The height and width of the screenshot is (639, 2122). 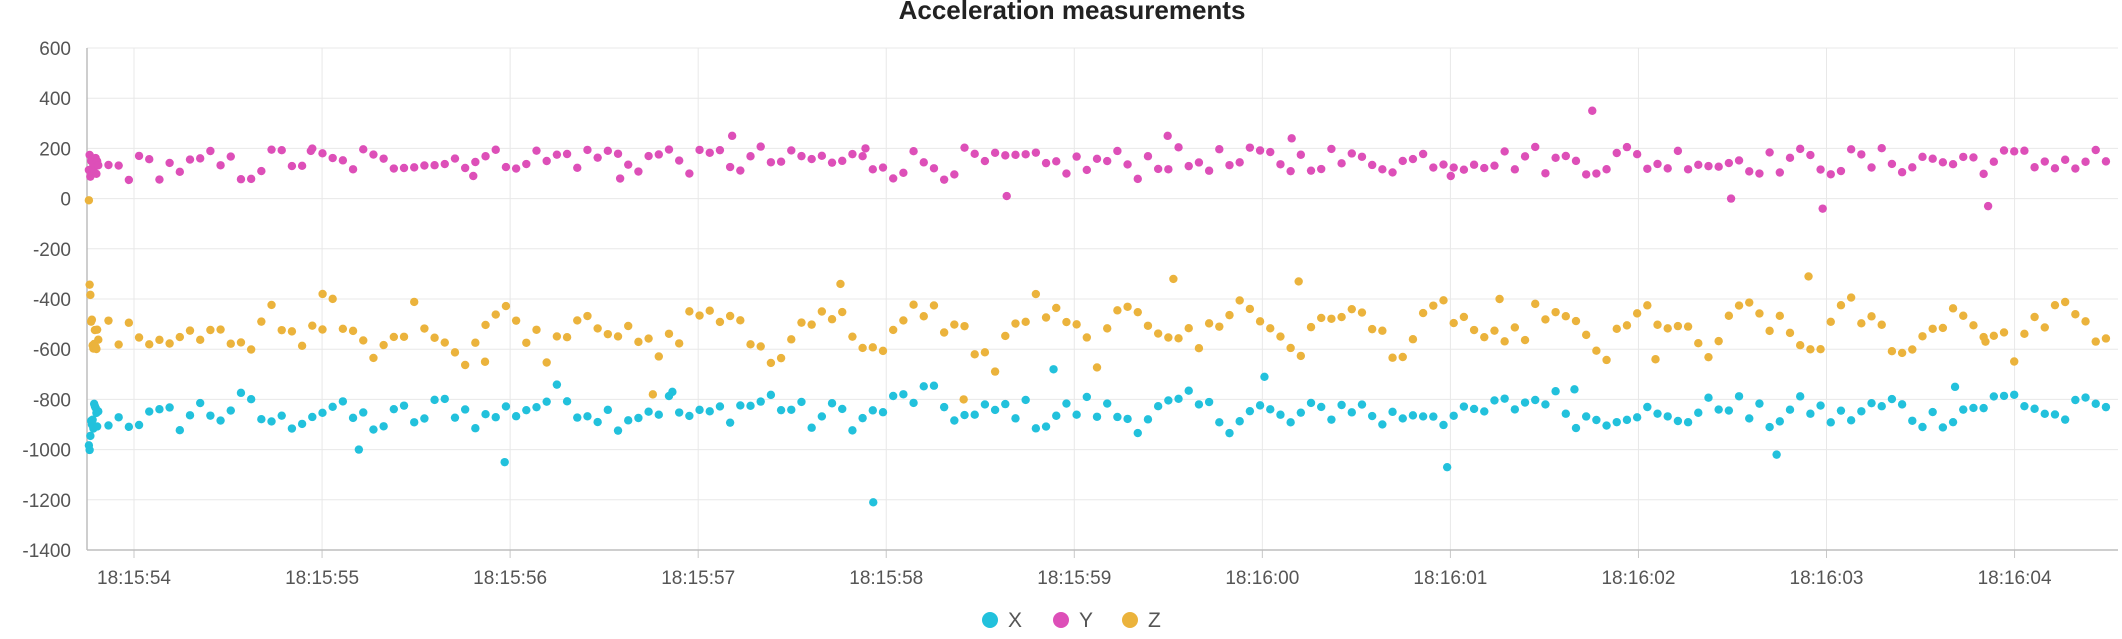 I want to click on legend-item-z: Z, so click(x=1141, y=620).